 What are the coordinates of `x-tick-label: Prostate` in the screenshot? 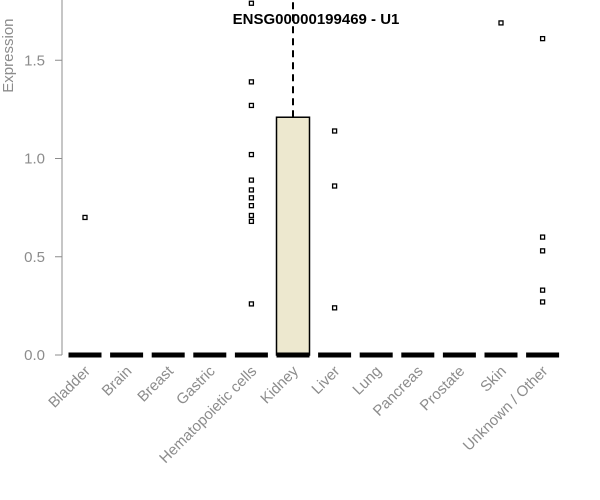 It's located at (443, 389).